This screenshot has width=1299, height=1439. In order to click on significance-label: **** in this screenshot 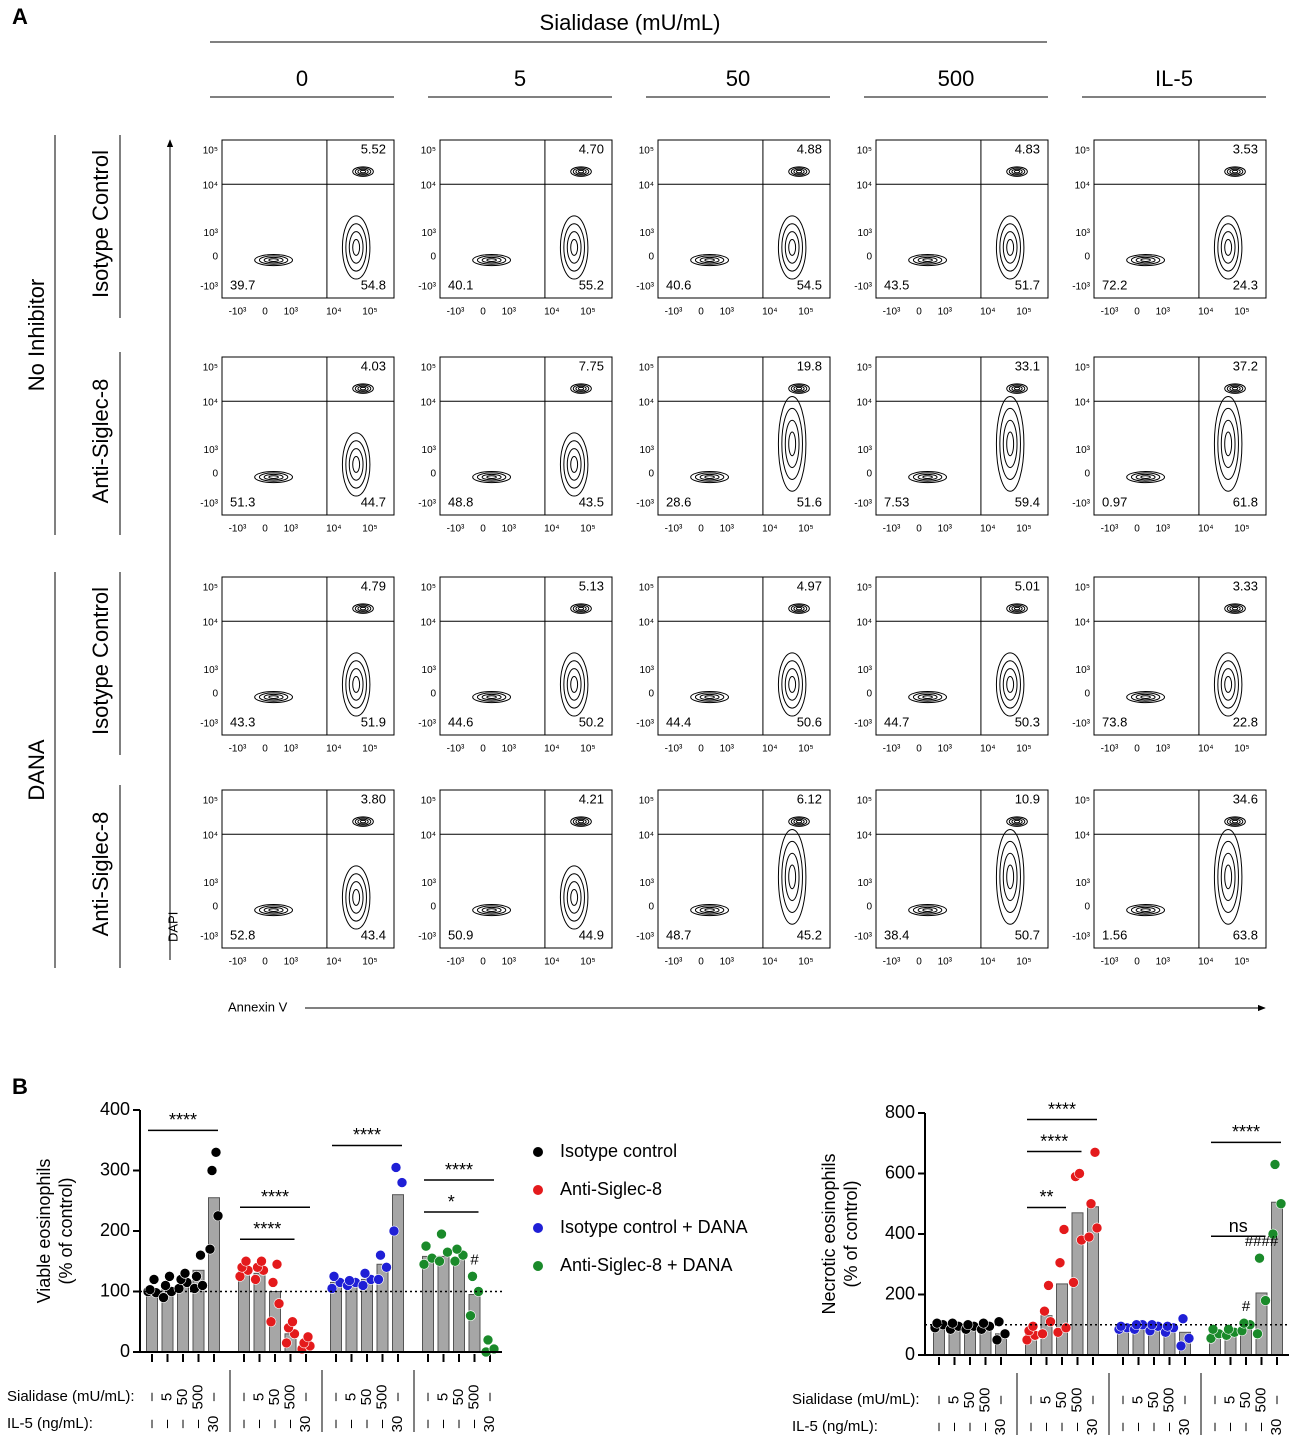, I will do `click(1062, 1109)`.